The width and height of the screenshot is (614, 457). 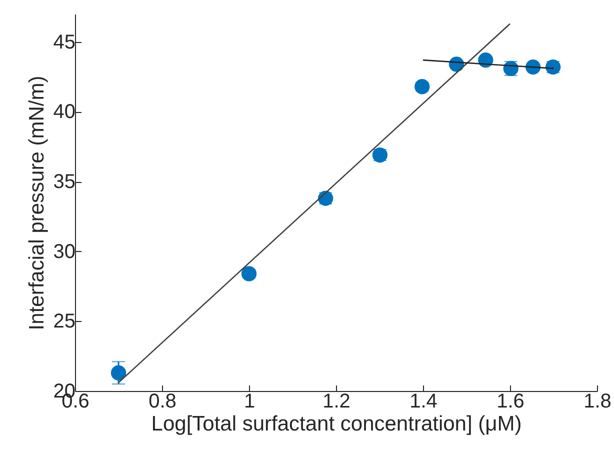 I want to click on y-tick-label: 35, so click(x=64, y=182).